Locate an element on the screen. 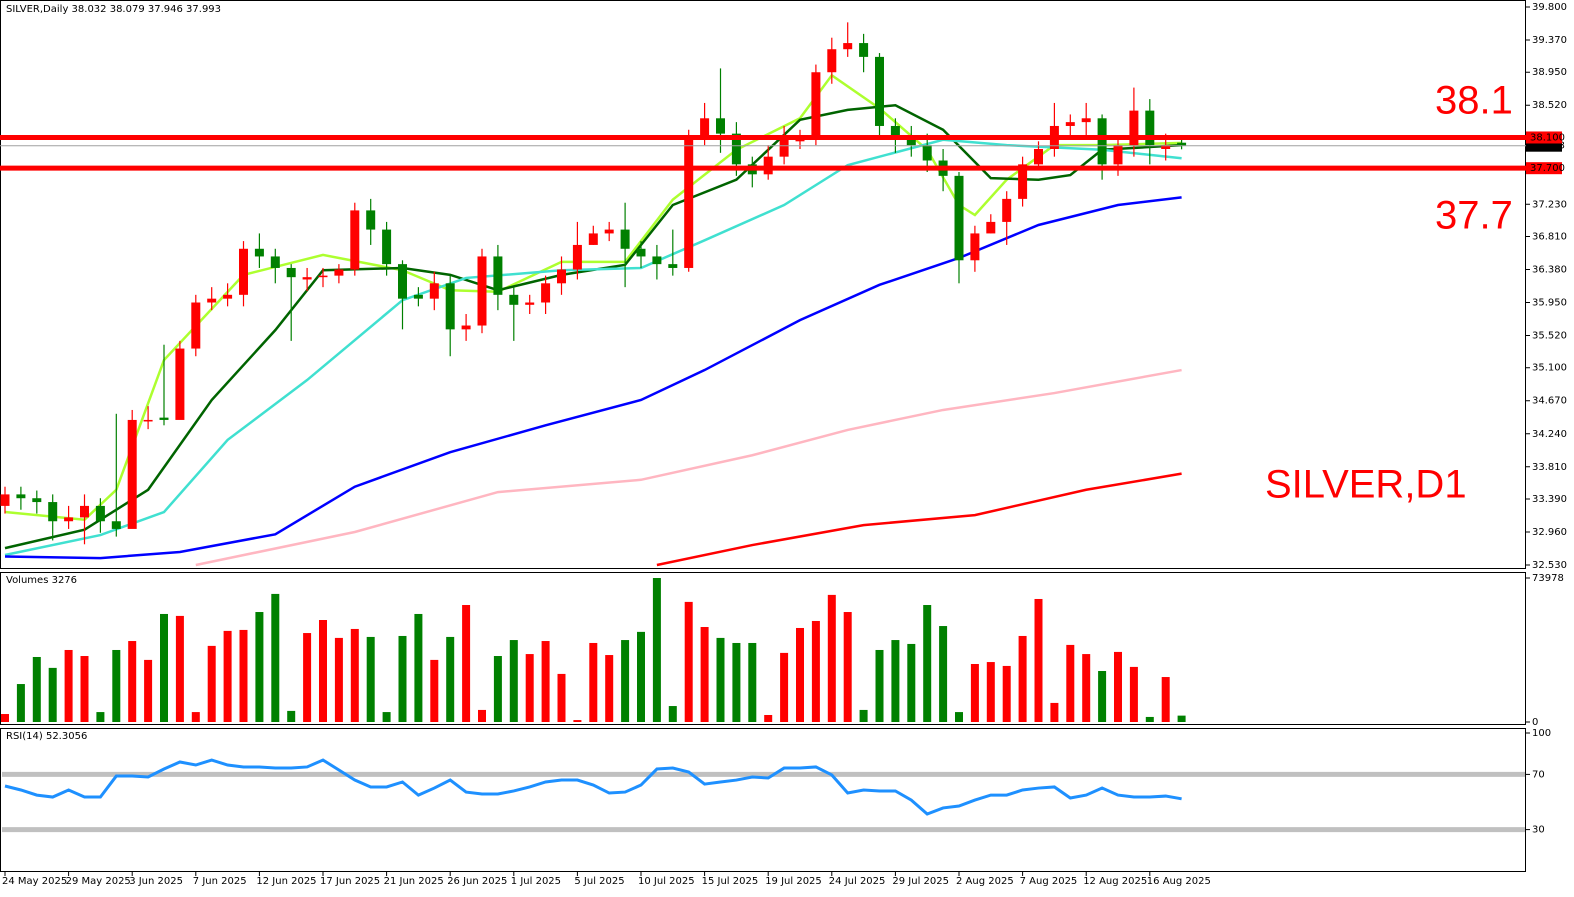 This screenshot has width=1574, height=897. y-tick-label: 100 is located at coordinates (1541, 733).